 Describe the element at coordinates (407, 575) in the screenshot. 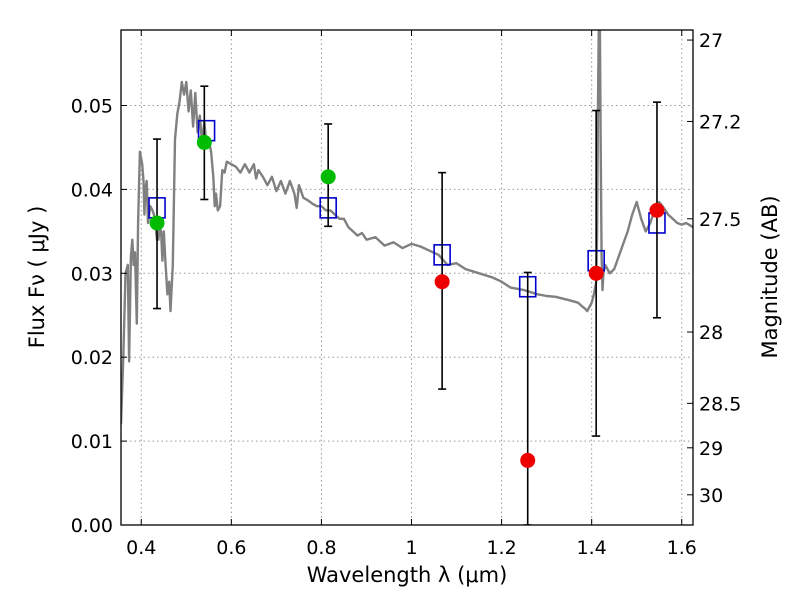

I see `x-axis-label: Wavelength λ (μm)` at that location.